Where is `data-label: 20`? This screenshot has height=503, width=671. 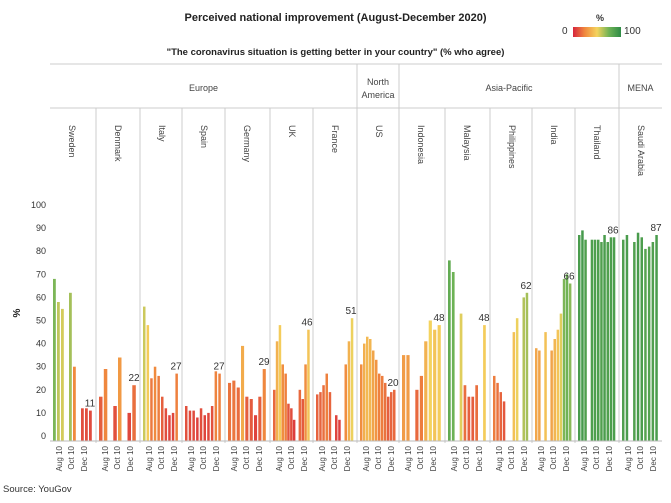 data-label: 20 is located at coordinates (393, 383).